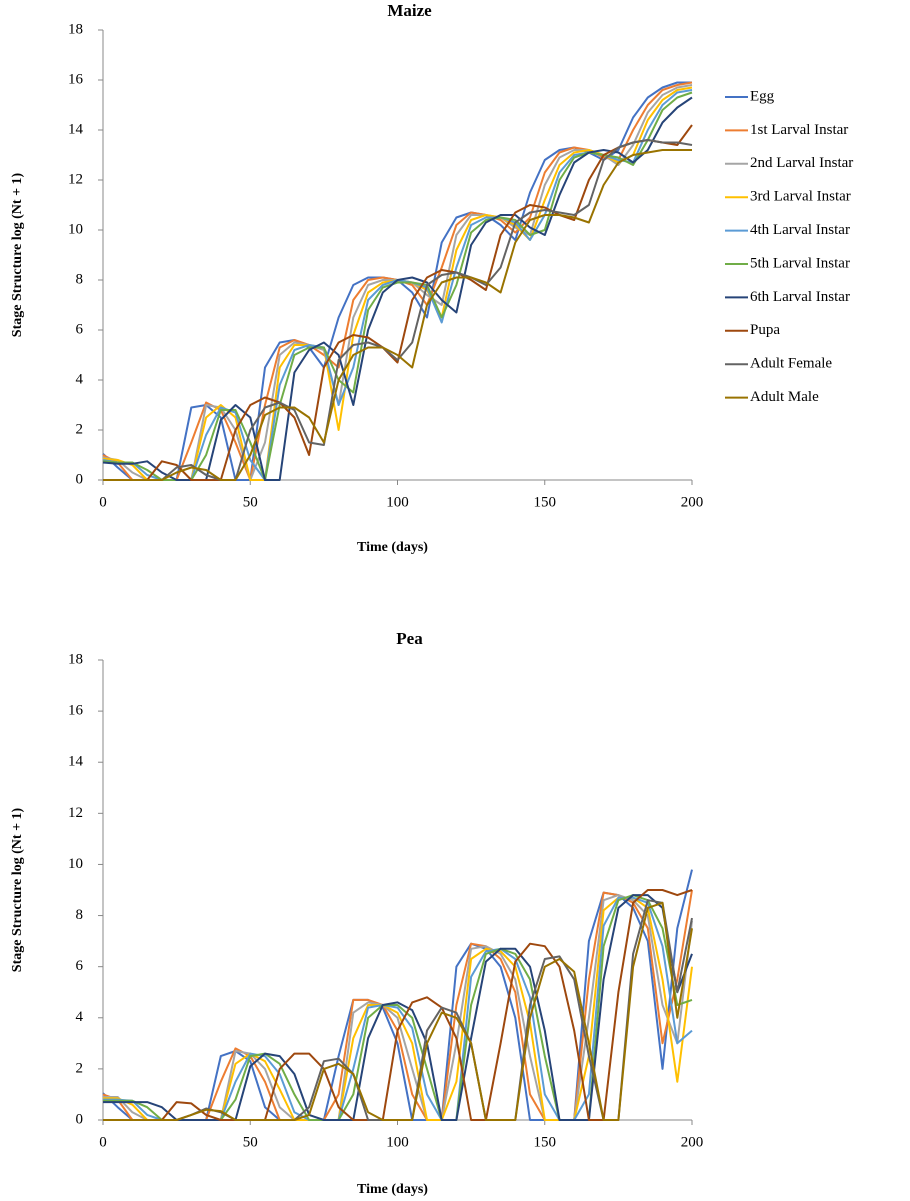 This screenshot has height=1201, width=910. I want to click on legend-label: 1st Larval Instar, so click(799, 130).